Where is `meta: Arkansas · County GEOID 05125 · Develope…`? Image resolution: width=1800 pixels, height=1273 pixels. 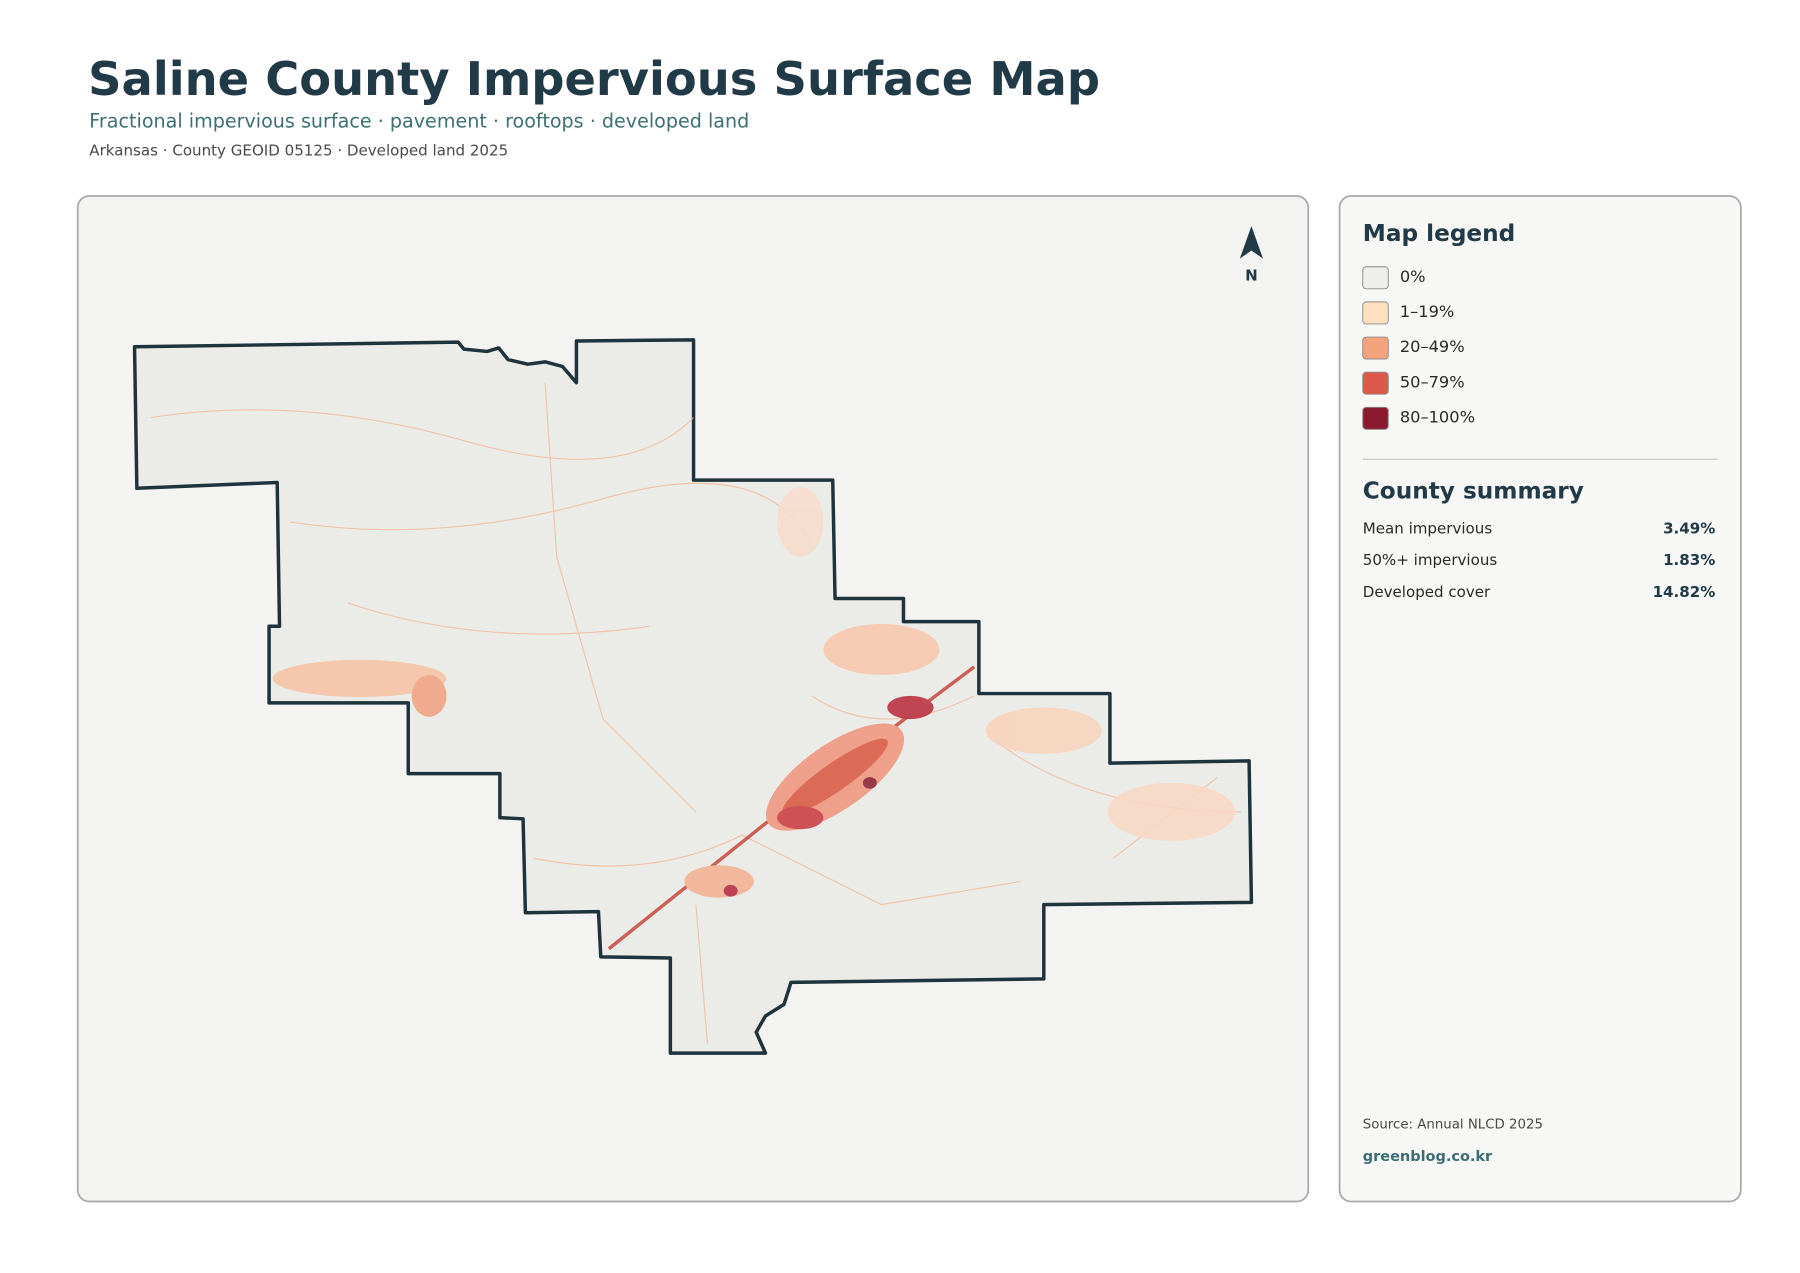
meta: Arkansas · County GEOID 05125 · Develope… is located at coordinates (298, 150).